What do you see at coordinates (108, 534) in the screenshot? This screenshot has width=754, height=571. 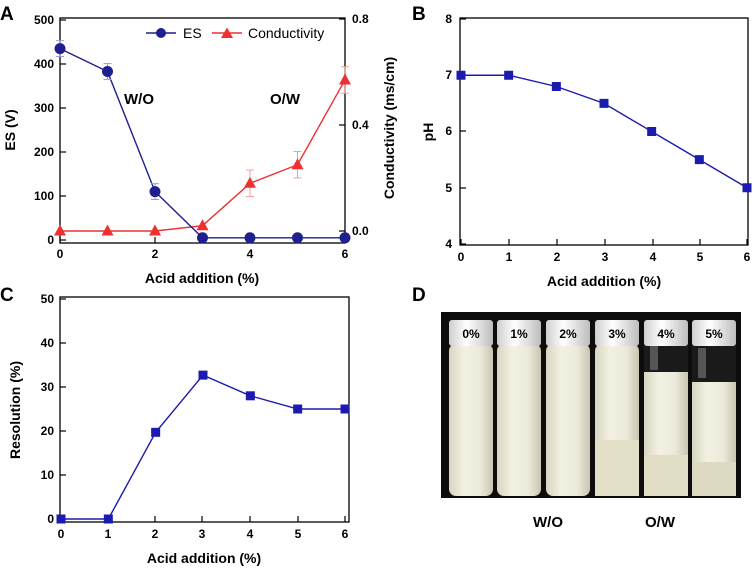 I see `c-xtick-1: 1` at bounding box center [108, 534].